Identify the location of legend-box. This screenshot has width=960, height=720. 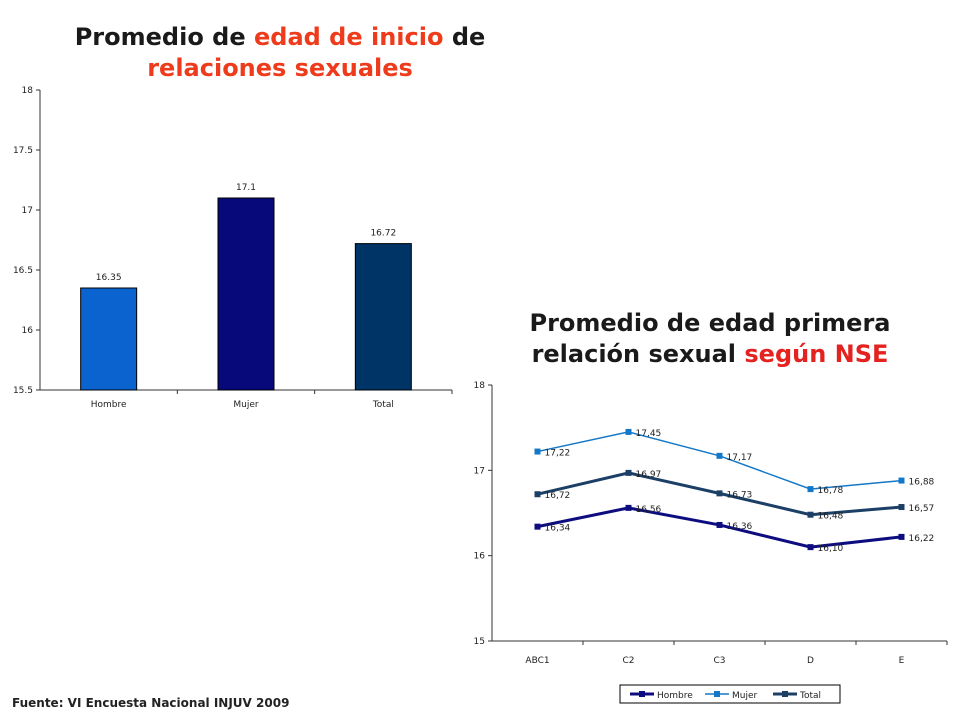
(730, 694).